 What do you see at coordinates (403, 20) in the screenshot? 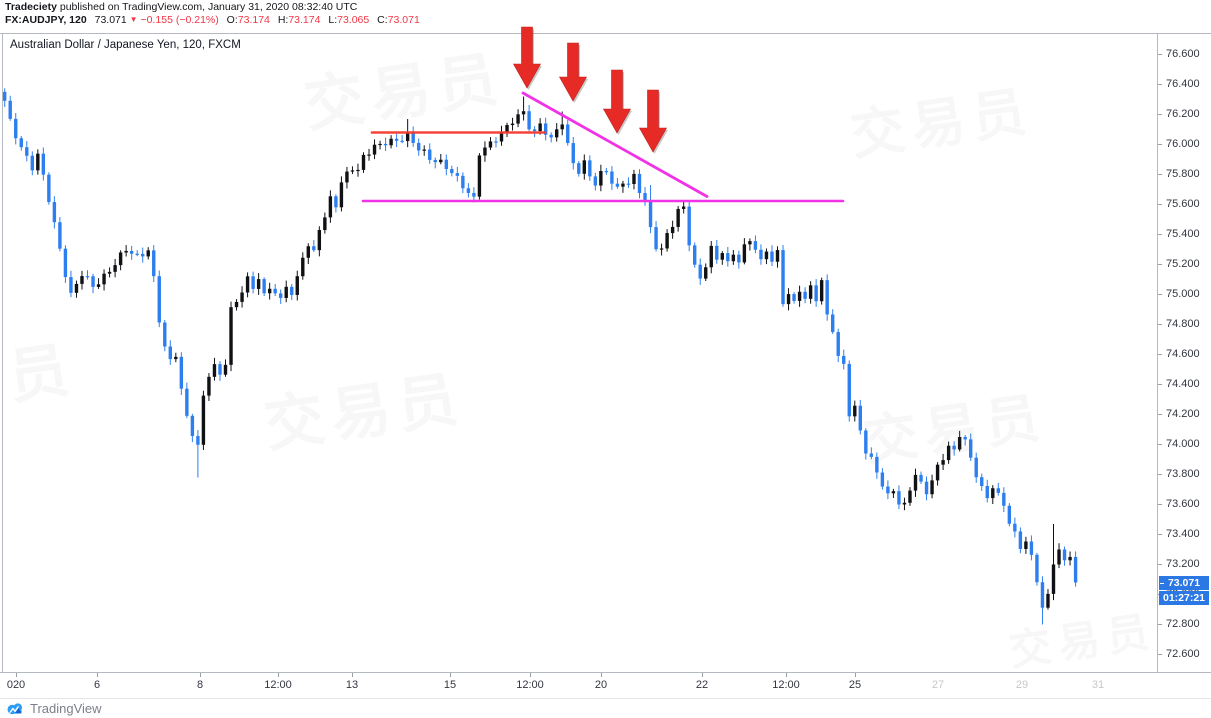
I see `close-value: 73.071` at bounding box center [403, 20].